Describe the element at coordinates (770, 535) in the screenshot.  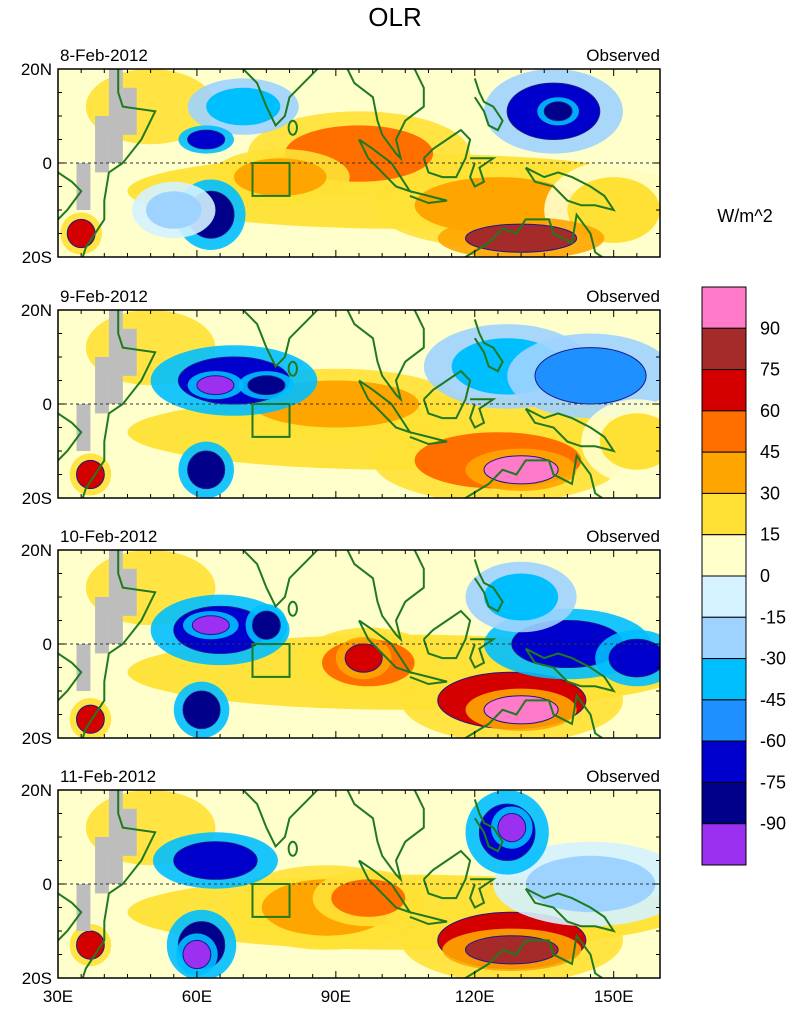
I see `colorbar-label: 15` at that location.